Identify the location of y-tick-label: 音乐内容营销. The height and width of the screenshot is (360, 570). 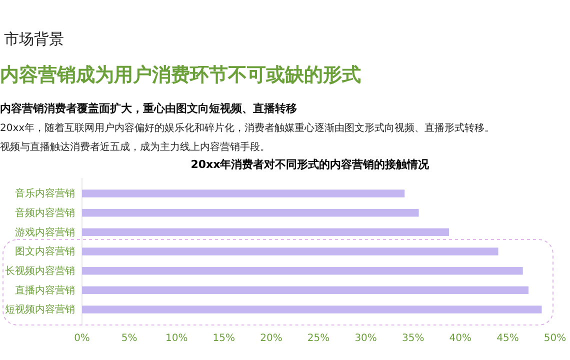
(45, 194).